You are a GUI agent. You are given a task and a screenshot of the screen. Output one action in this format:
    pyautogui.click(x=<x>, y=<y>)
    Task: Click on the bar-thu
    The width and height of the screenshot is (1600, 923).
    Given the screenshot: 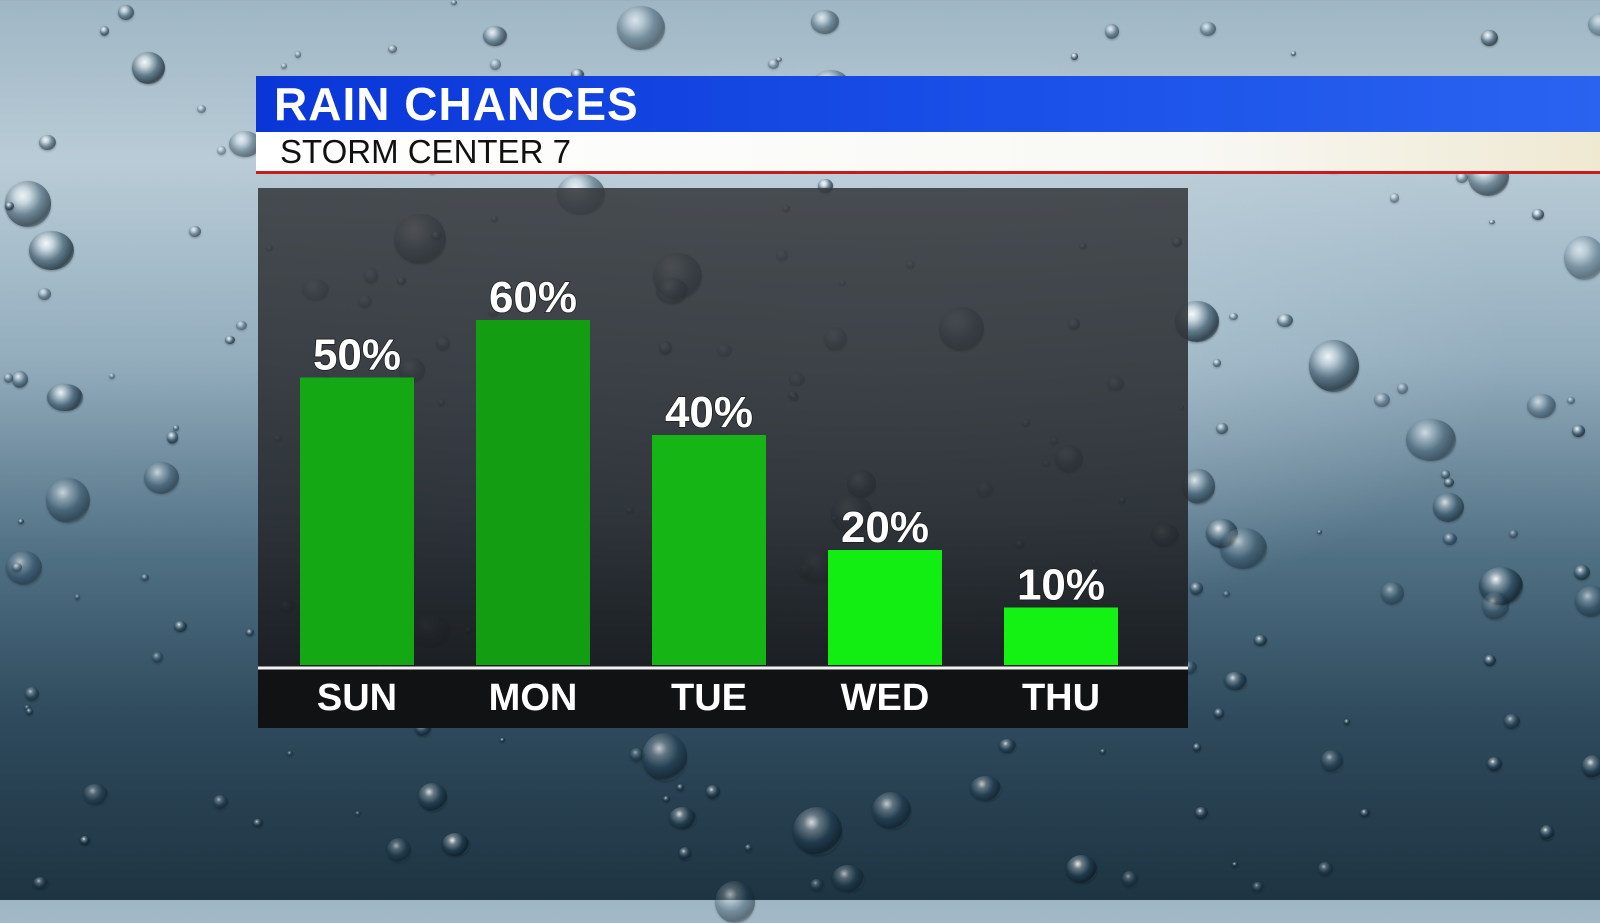 What is the action you would take?
    pyautogui.click(x=1061, y=636)
    